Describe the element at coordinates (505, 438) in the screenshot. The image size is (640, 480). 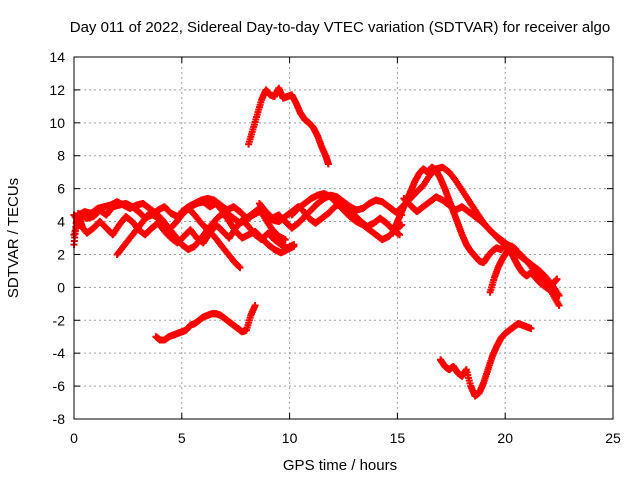
I see `x-tick-label: 20` at that location.